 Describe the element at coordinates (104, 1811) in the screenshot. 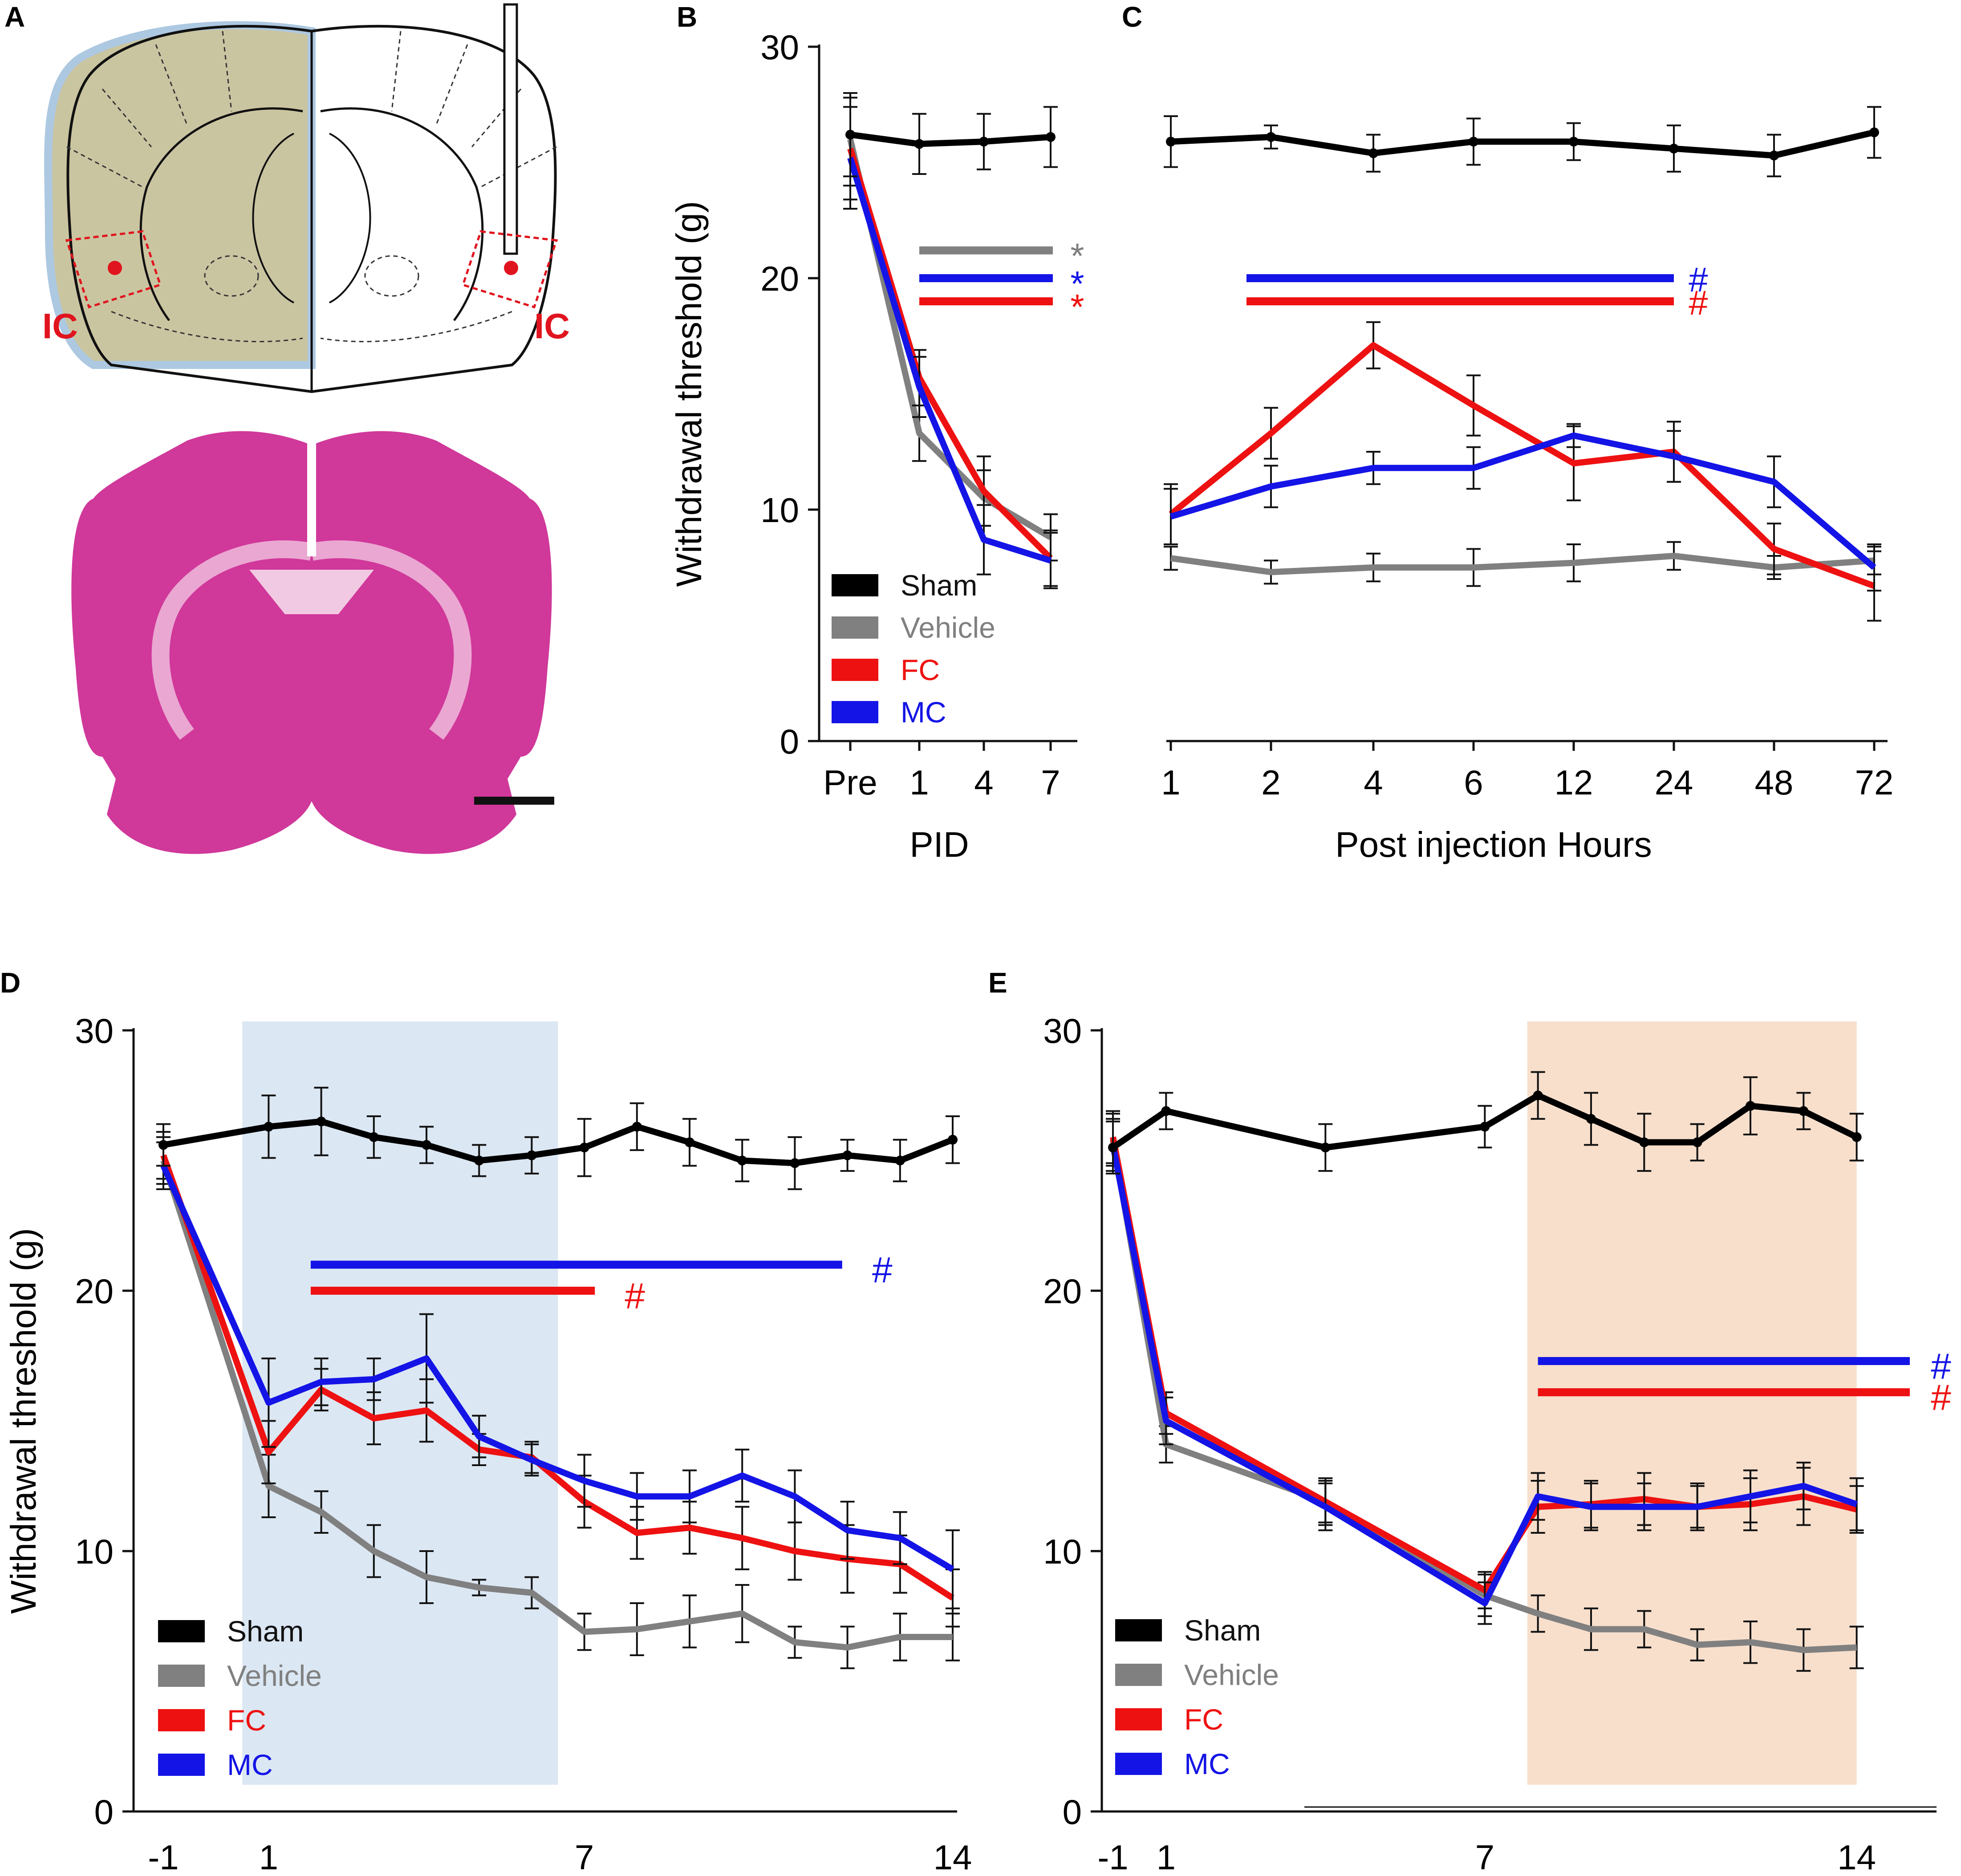

I see `chart-d-ytick-label-0: 0` at that location.